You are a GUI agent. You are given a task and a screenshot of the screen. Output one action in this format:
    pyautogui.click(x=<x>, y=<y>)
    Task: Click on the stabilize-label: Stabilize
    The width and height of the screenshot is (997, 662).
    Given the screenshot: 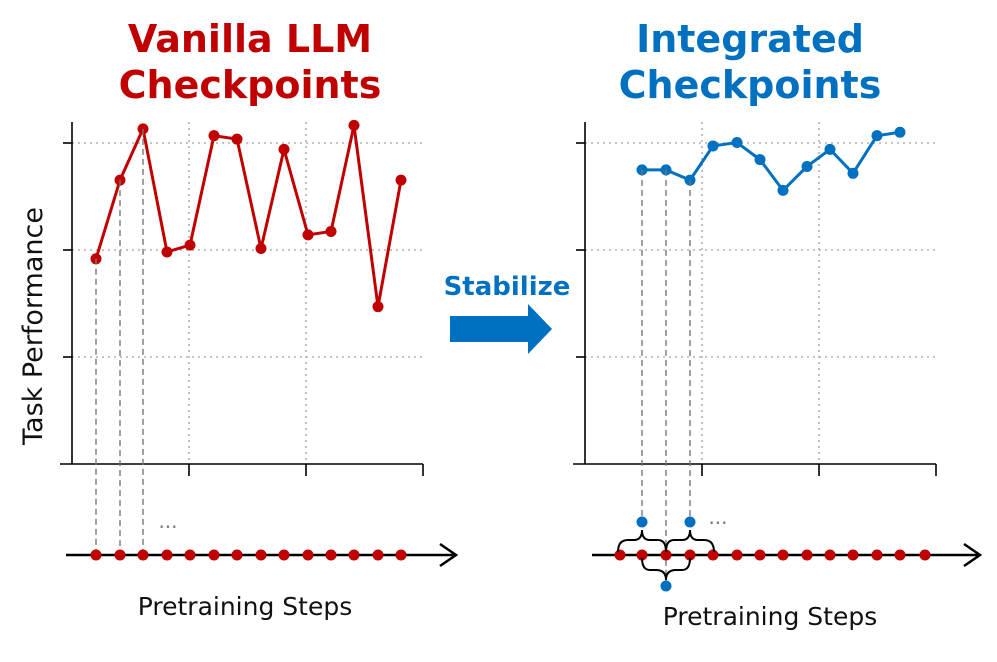 What is the action you would take?
    pyautogui.click(x=507, y=287)
    